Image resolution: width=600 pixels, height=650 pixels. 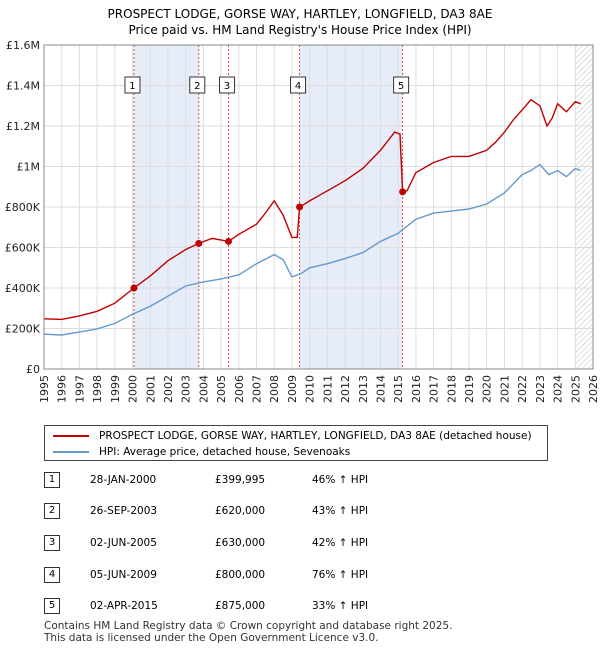 I want to click on sale-price: £620,000, so click(x=240, y=511).